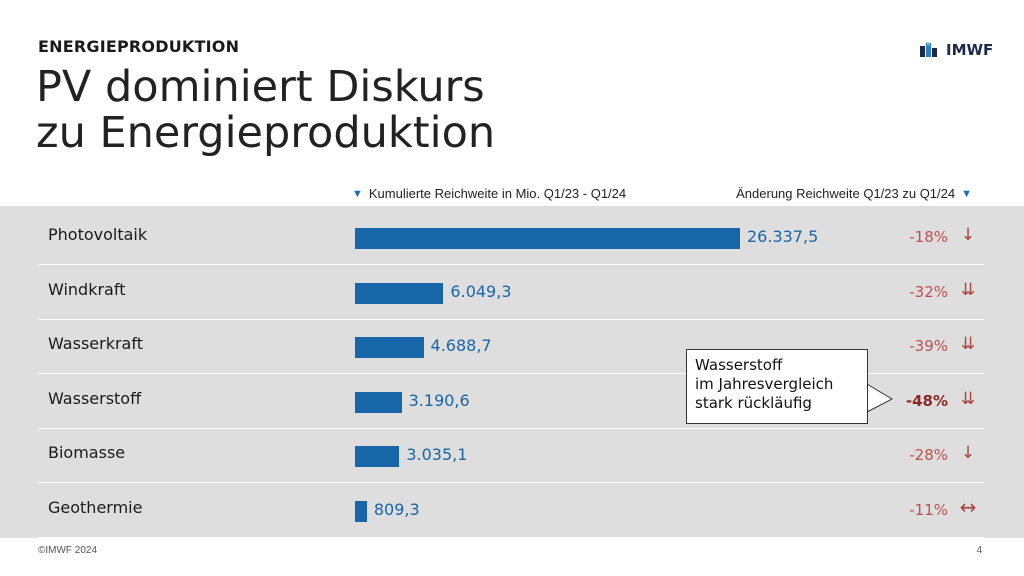 The image size is (1024, 576). Describe the element at coordinates (739, 365) in the screenshot. I see `callout-line-1: Wasserstoff` at that location.